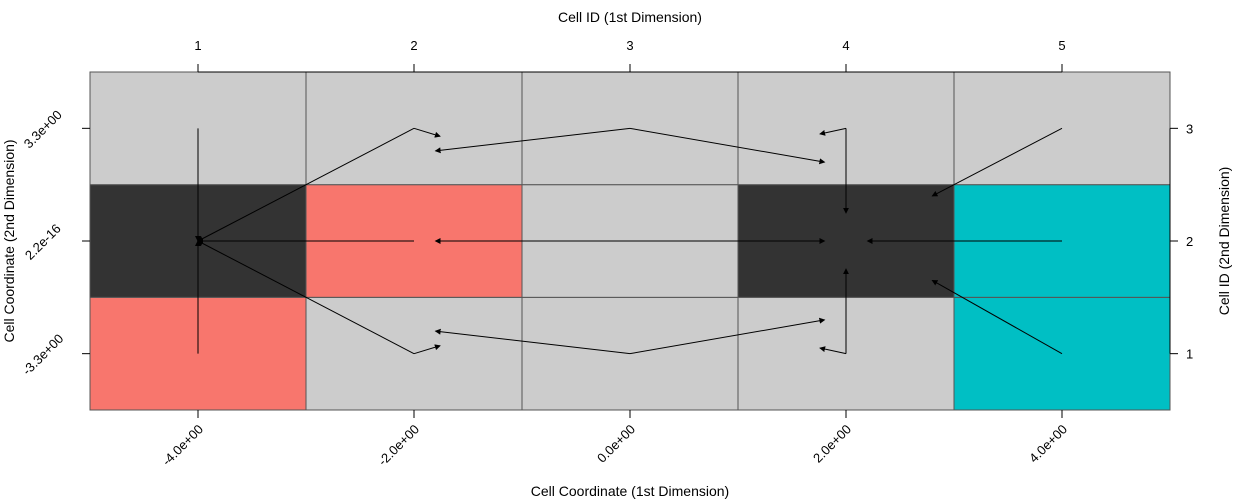 The height and width of the screenshot is (500, 1242). What do you see at coordinates (1189, 354) in the screenshot?
I see `right-tick-label: 1` at bounding box center [1189, 354].